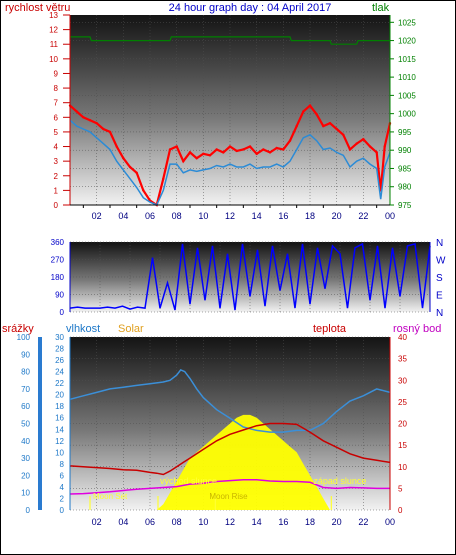 Image resolution: width=456 pixels, height=555 pixels. What do you see at coordinates (59, 441) in the screenshot?
I see `humidity-tick-label: 12` at bounding box center [59, 441].